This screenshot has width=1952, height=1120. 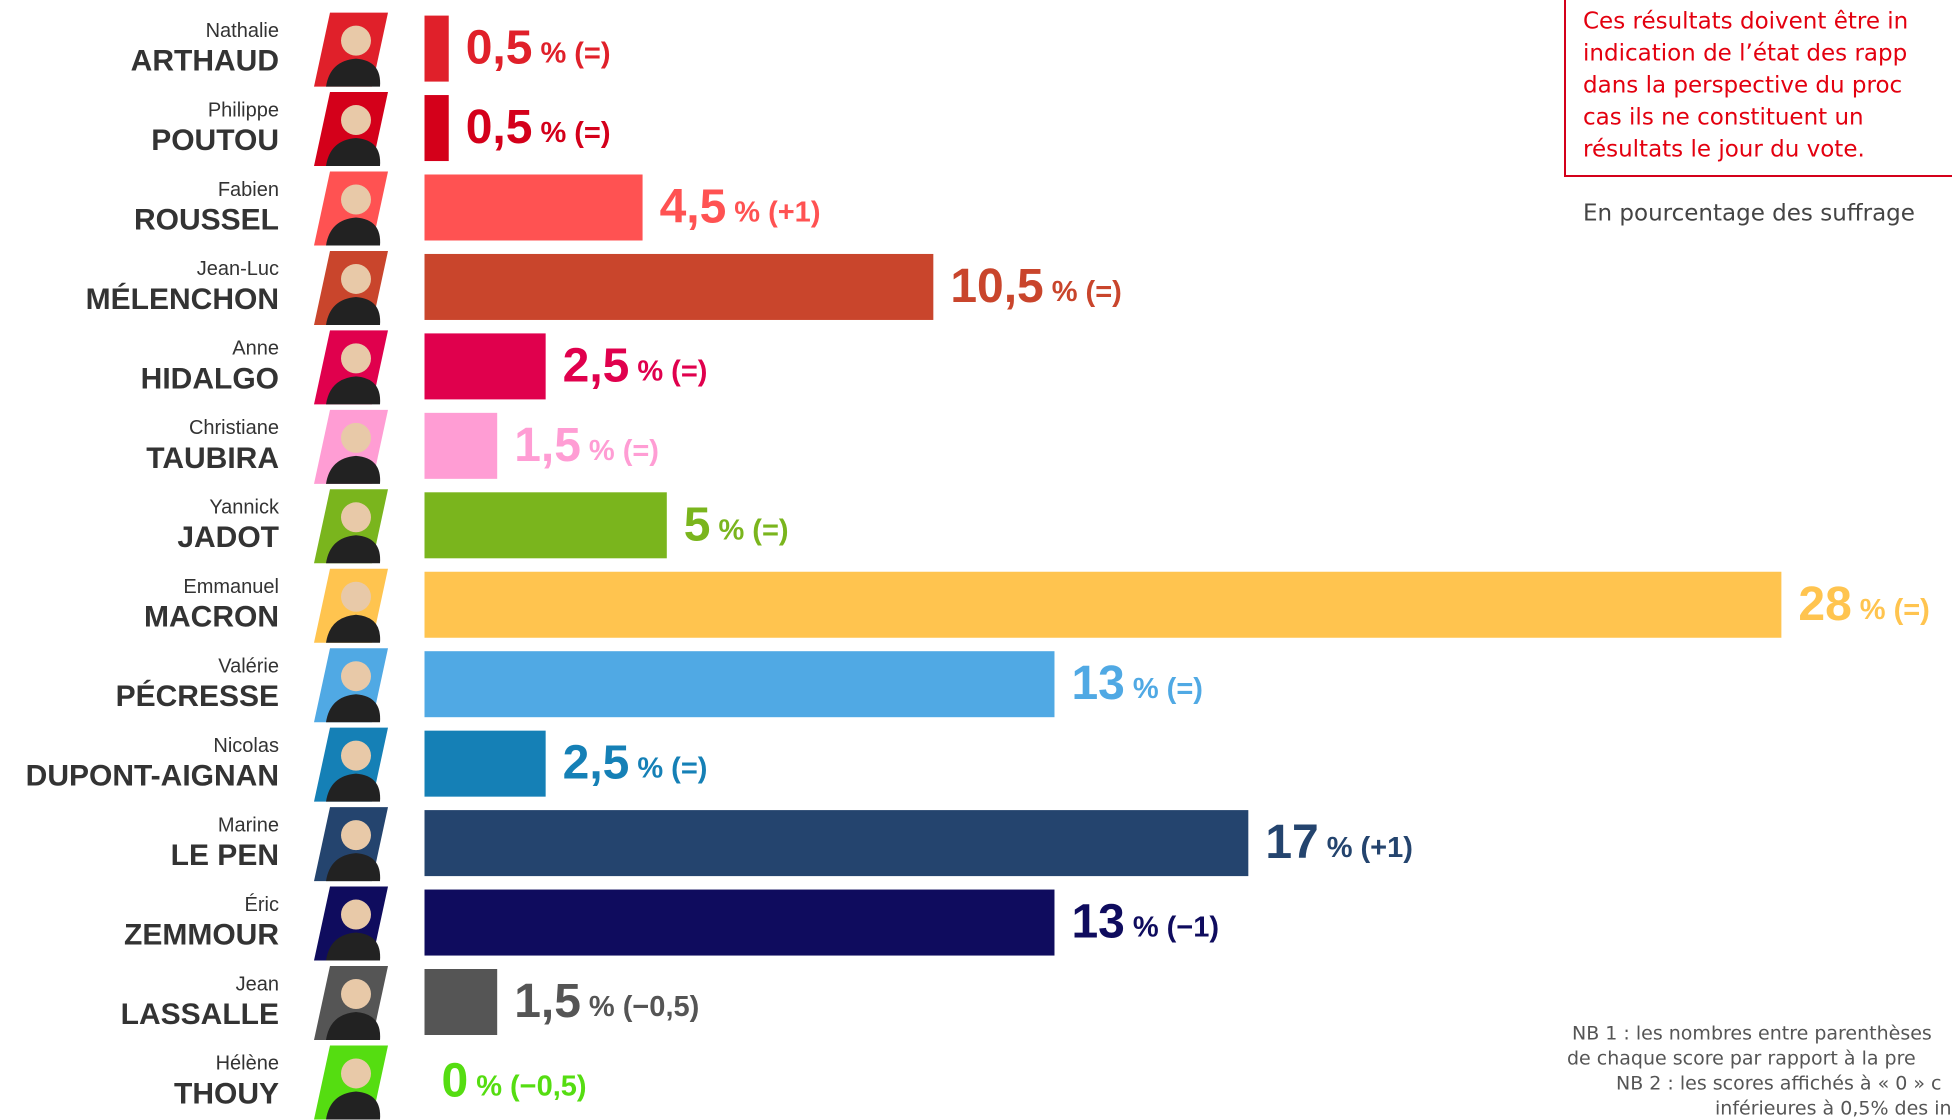 What do you see at coordinates (262, 904) in the screenshot?
I see `first-name: Éric` at bounding box center [262, 904].